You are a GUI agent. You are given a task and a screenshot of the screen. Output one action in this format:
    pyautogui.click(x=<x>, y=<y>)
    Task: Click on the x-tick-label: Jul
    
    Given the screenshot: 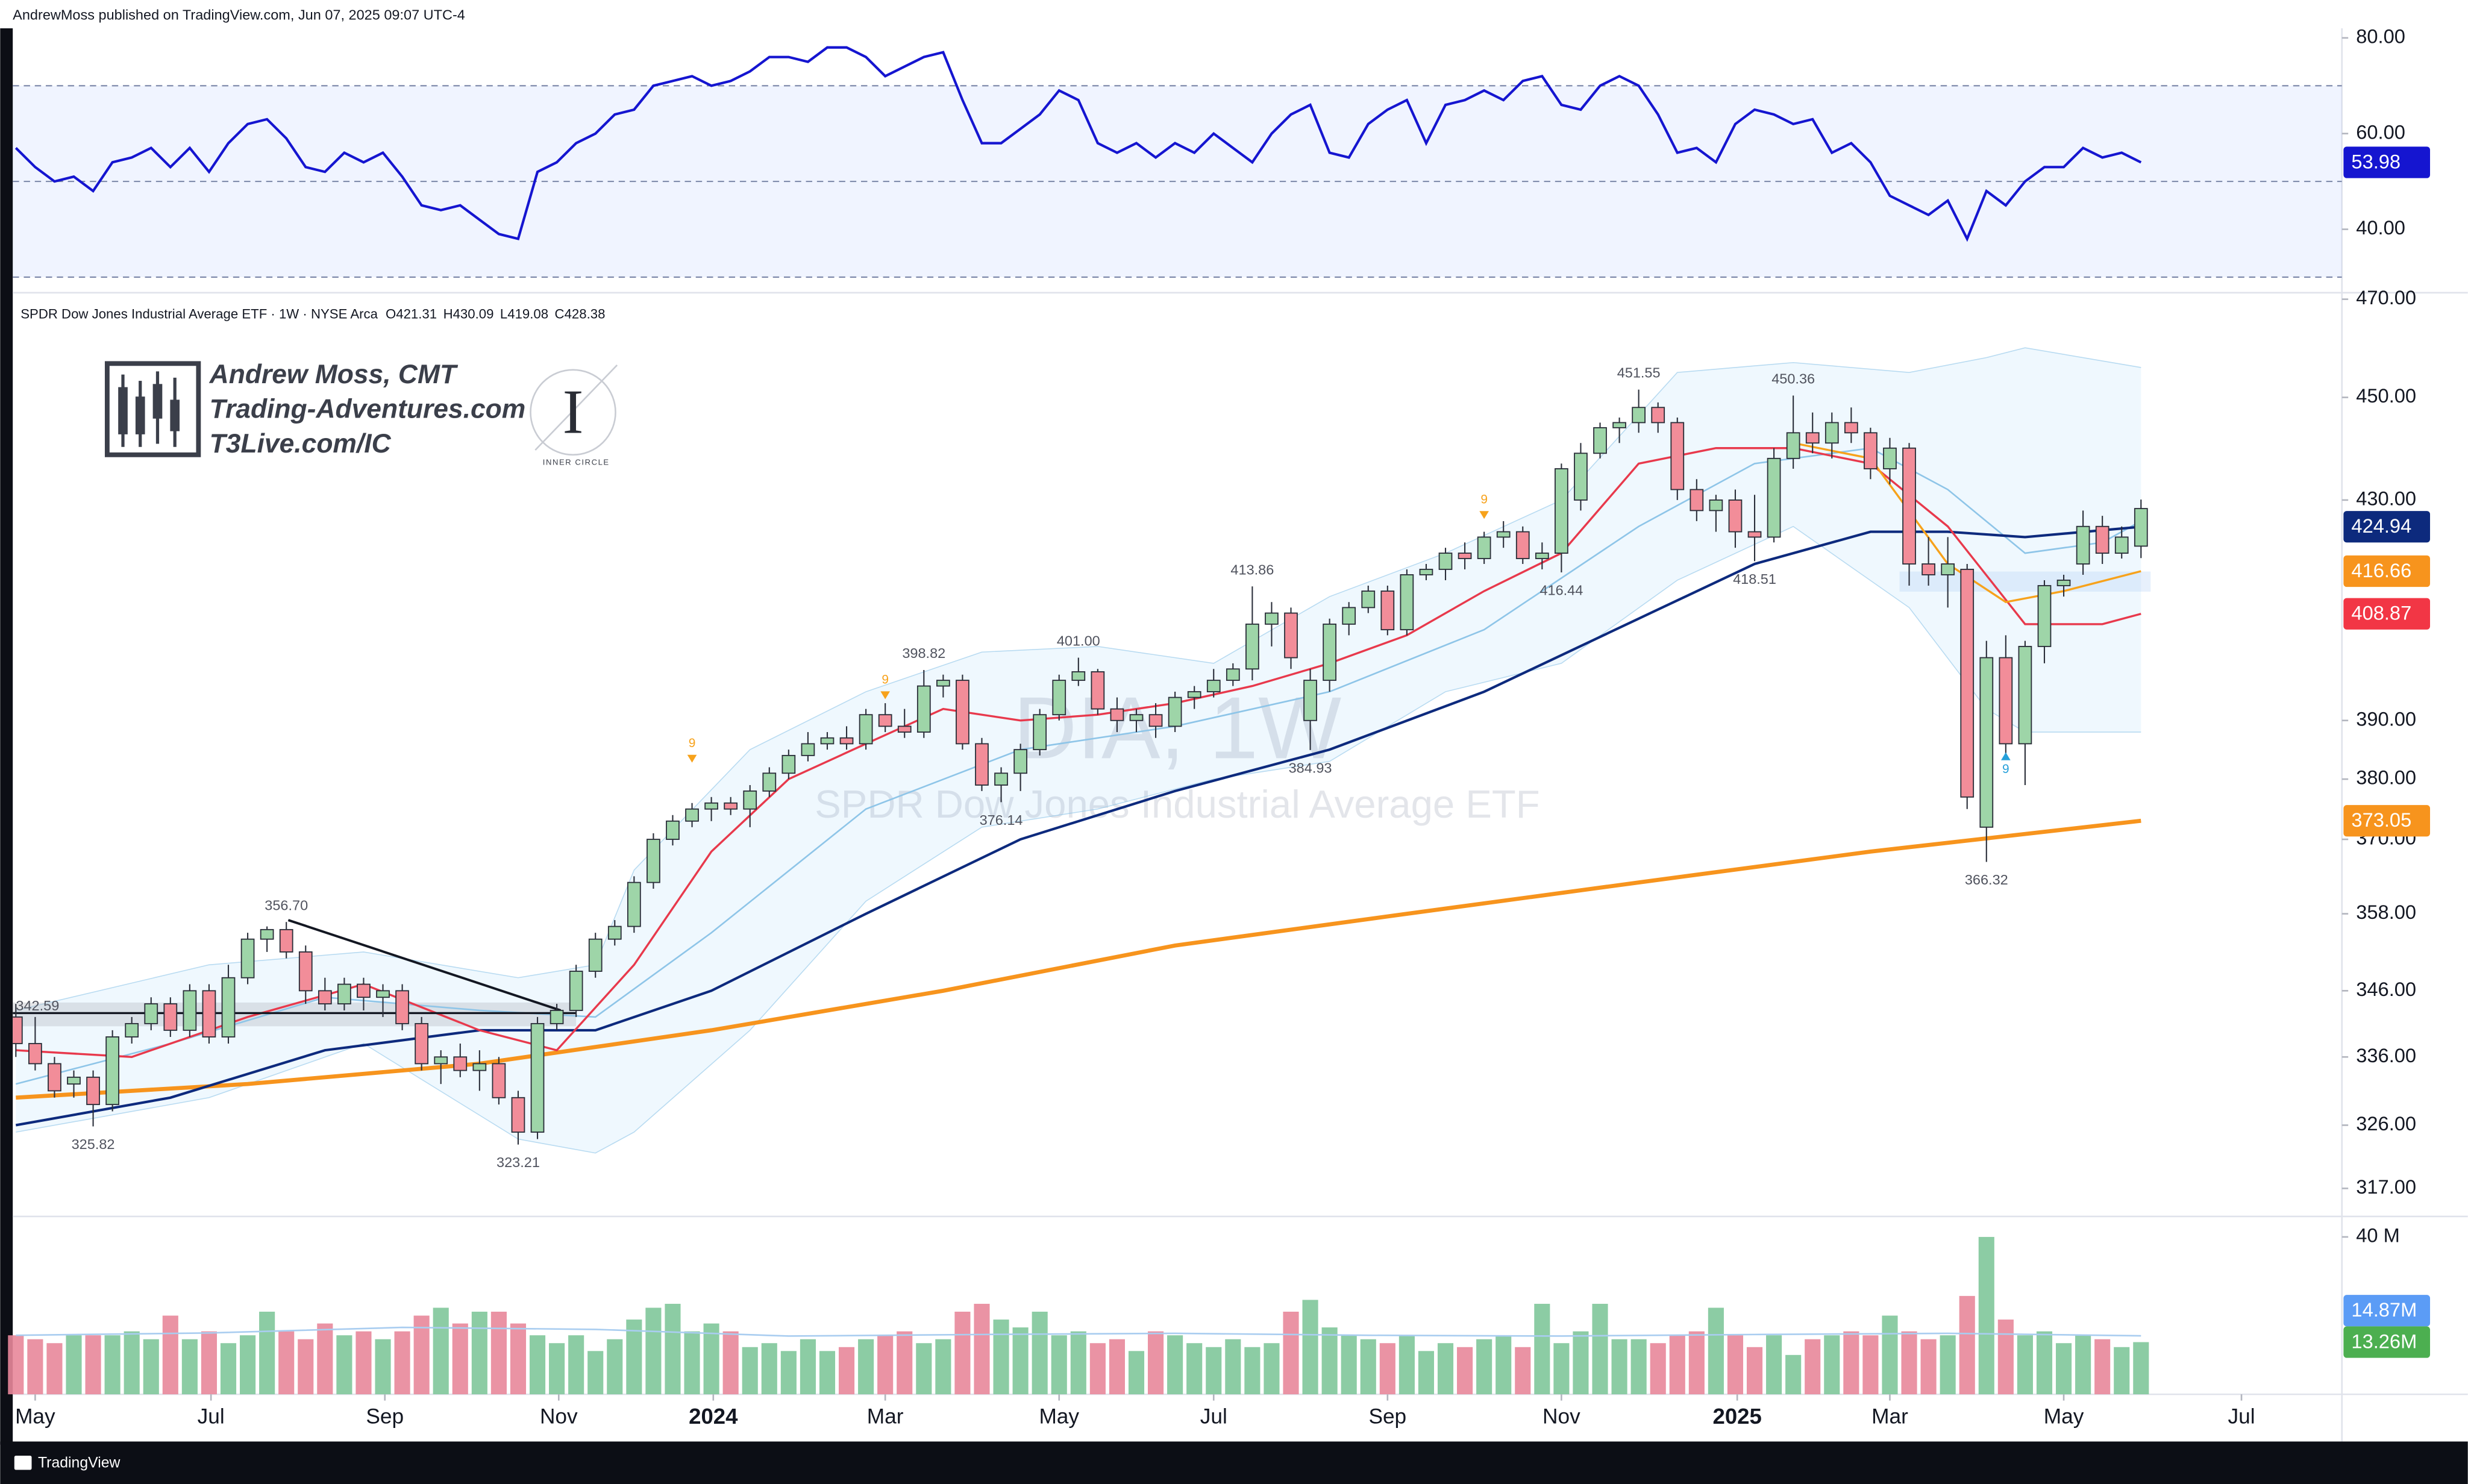 What is the action you would take?
    pyautogui.click(x=211, y=1417)
    